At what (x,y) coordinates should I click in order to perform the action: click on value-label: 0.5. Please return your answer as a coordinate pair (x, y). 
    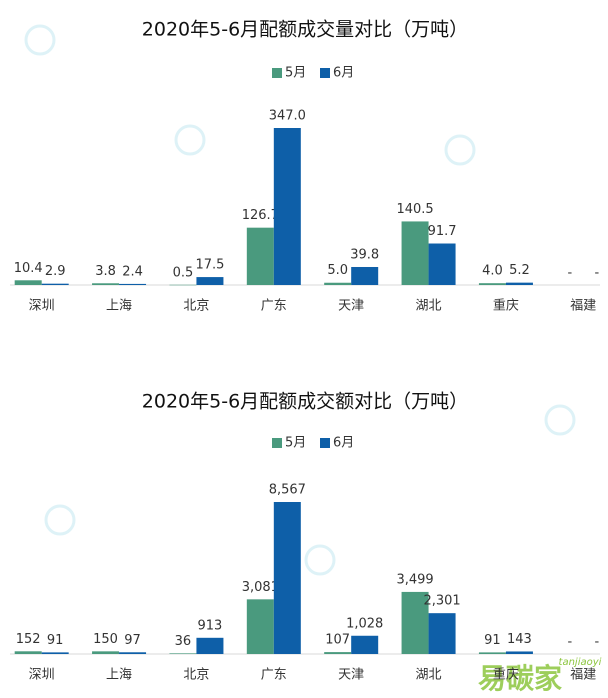
    Looking at the image, I should click on (183, 272).